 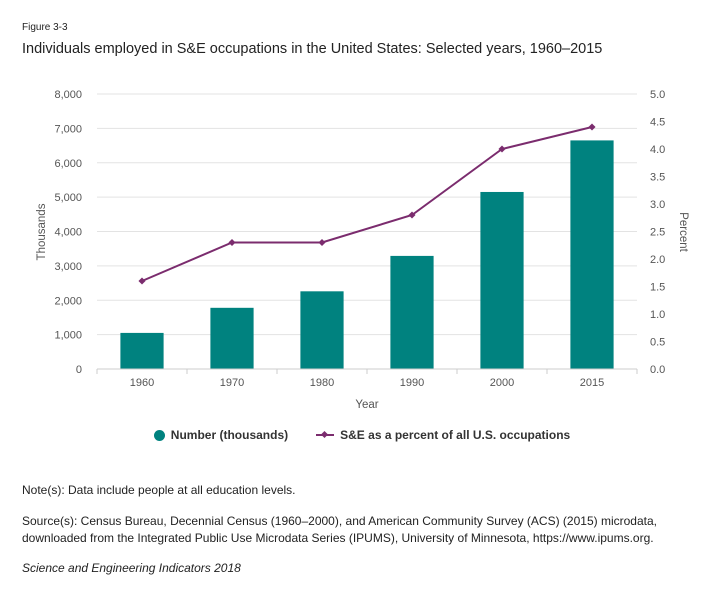 I want to click on y-left-tick-label: 4,000, so click(x=68, y=233).